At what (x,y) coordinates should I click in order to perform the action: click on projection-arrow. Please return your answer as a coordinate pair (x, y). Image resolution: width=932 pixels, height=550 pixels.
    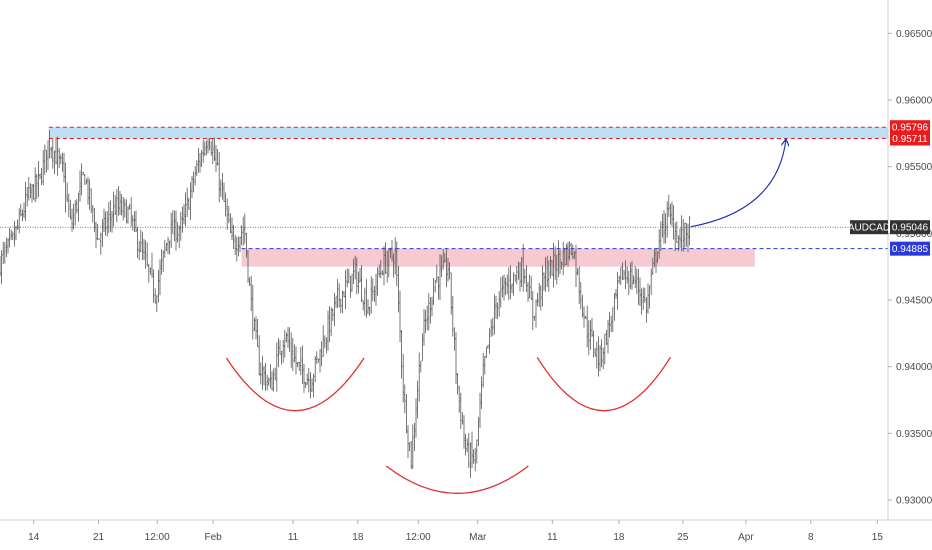
    Looking at the image, I should click on (738, 184).